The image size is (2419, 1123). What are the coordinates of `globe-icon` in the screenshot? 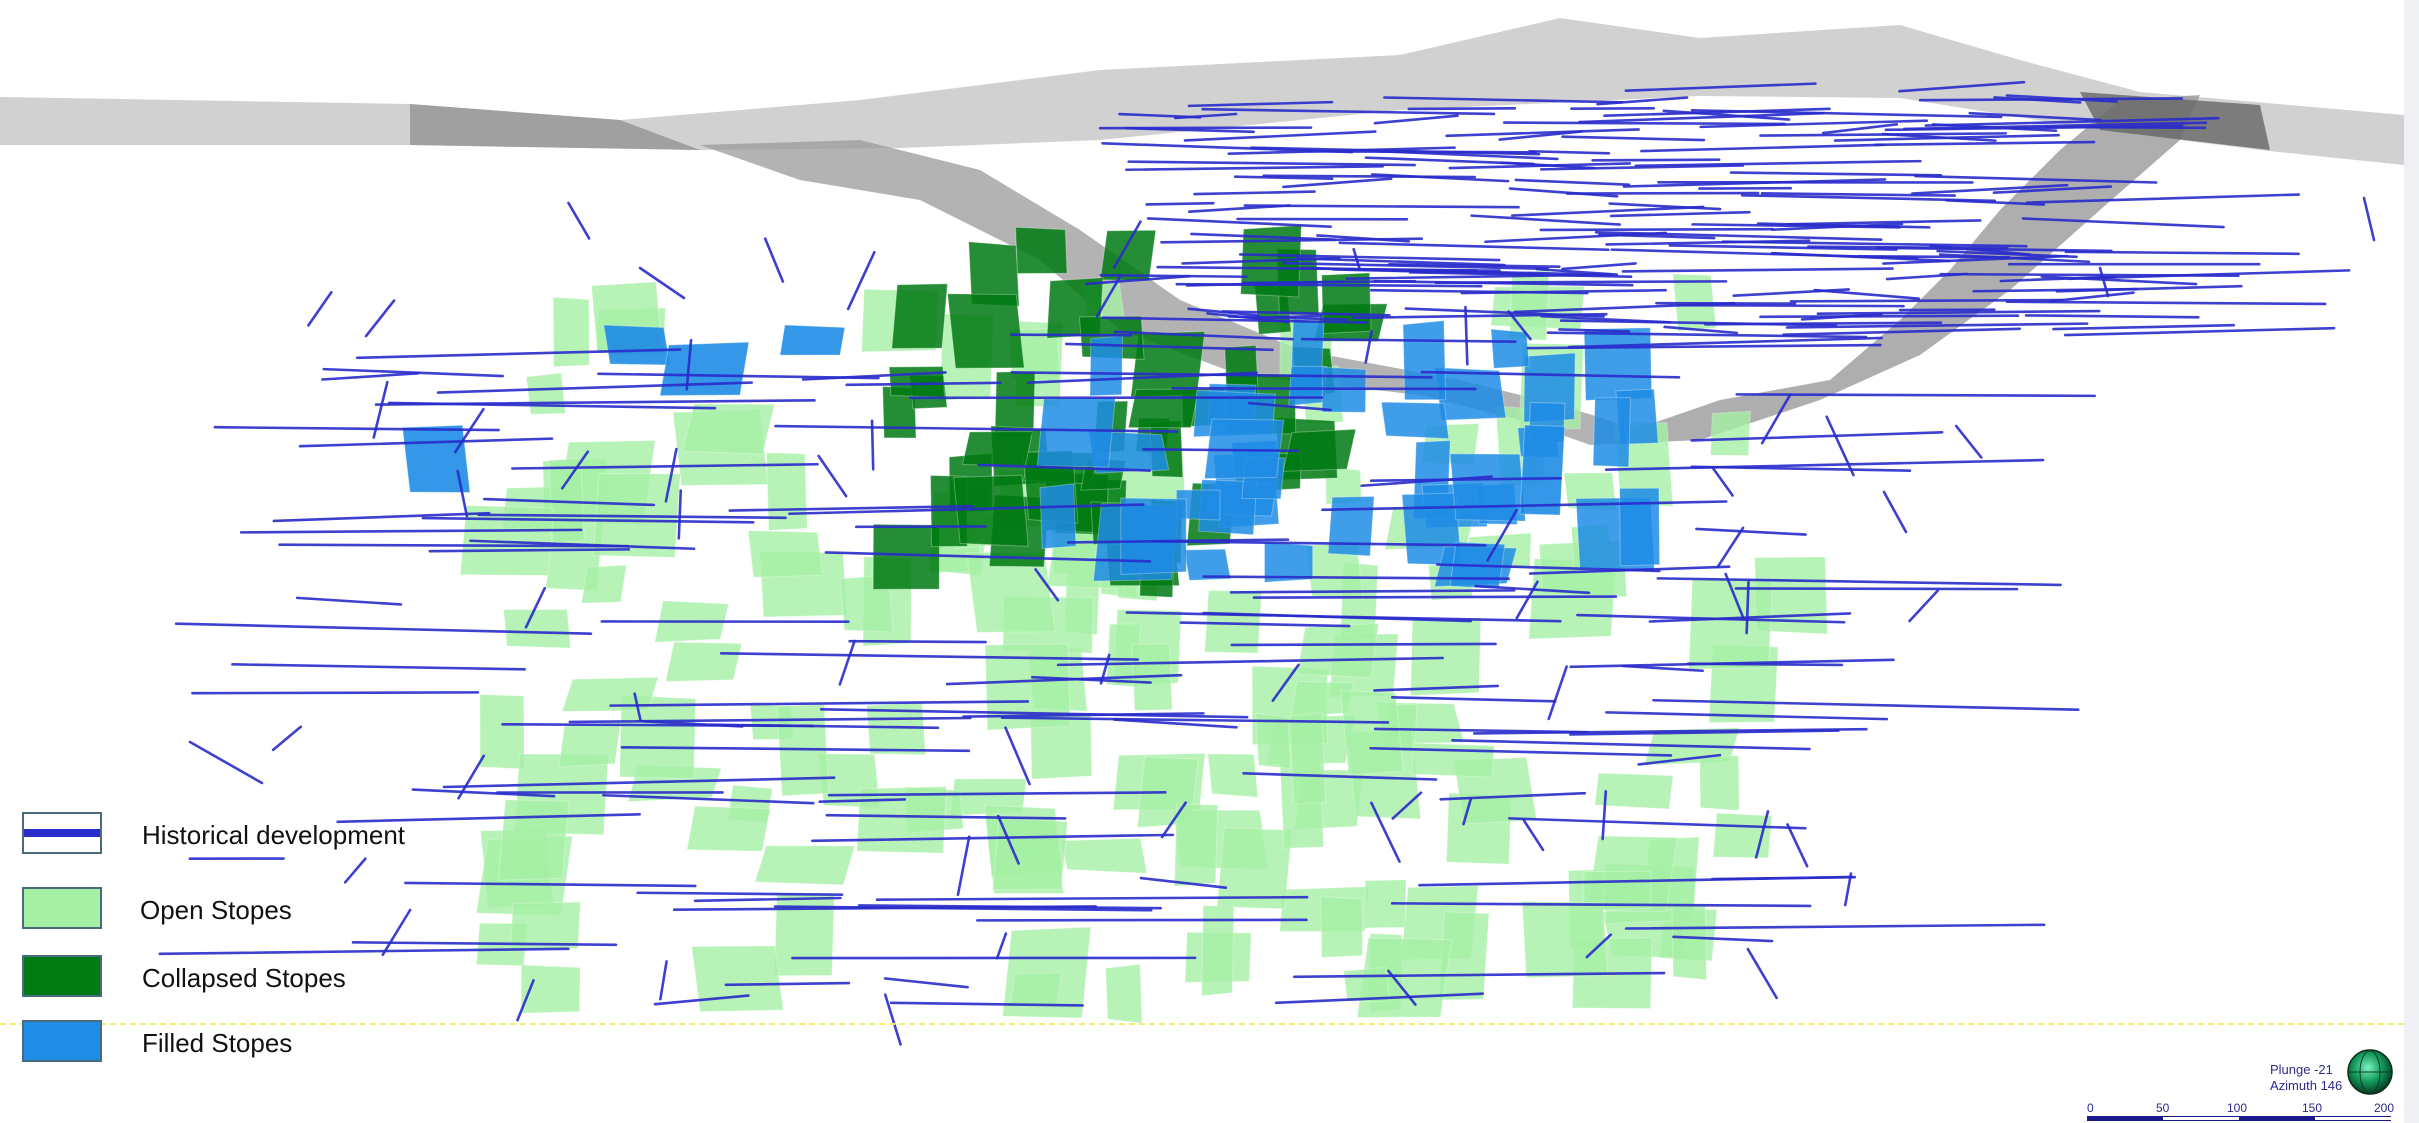 It's located at (2370, 1072).